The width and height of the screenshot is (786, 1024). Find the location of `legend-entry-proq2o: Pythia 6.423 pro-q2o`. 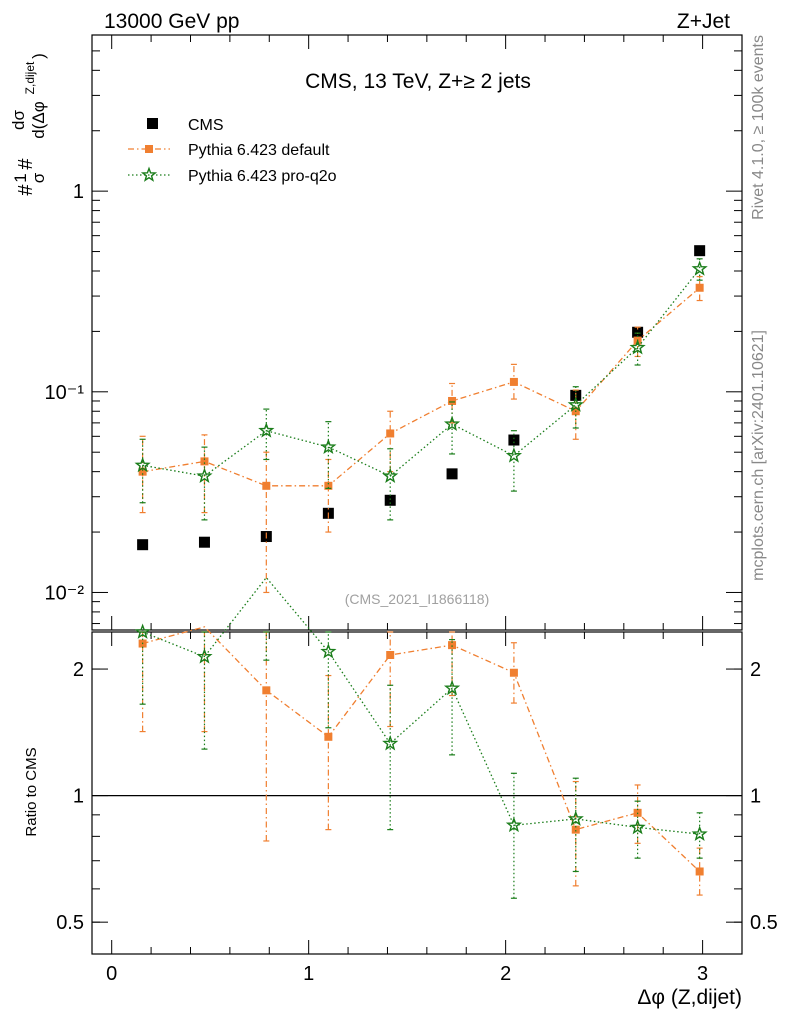

legend-entry-proq2o: Pythia 6.423 pro-q2o is located at coordinates (232, 175).